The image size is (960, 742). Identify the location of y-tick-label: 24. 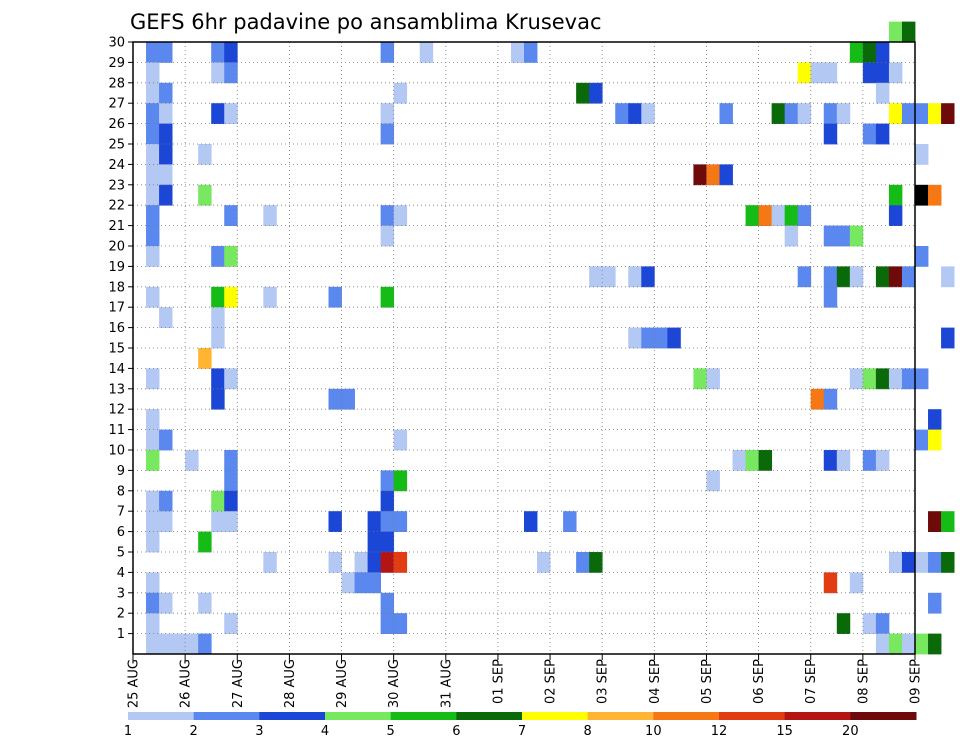
(116, 165).